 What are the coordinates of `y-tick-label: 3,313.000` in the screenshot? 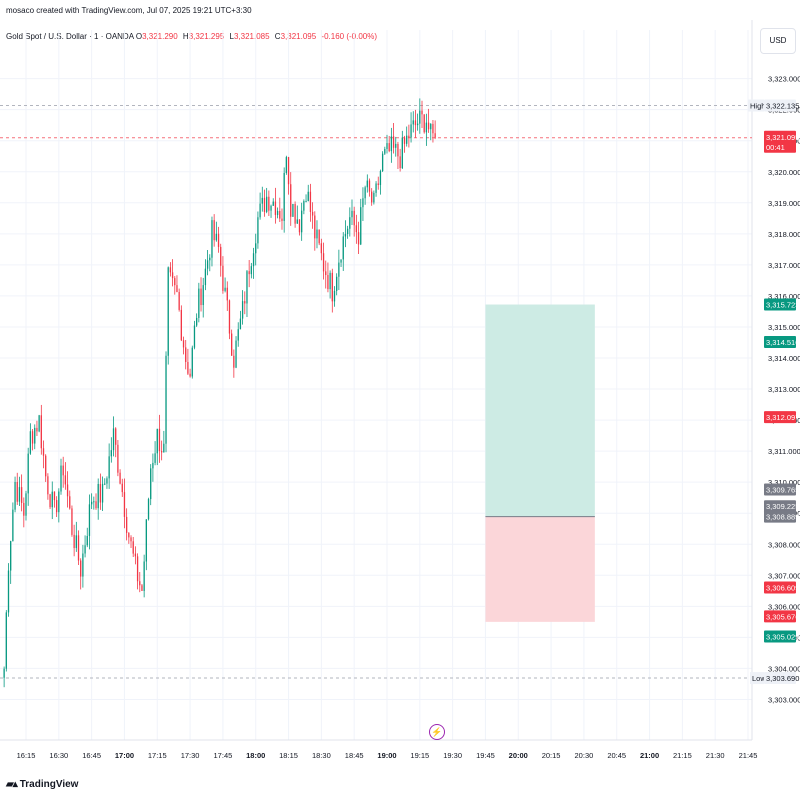 It's located at (784, 389).